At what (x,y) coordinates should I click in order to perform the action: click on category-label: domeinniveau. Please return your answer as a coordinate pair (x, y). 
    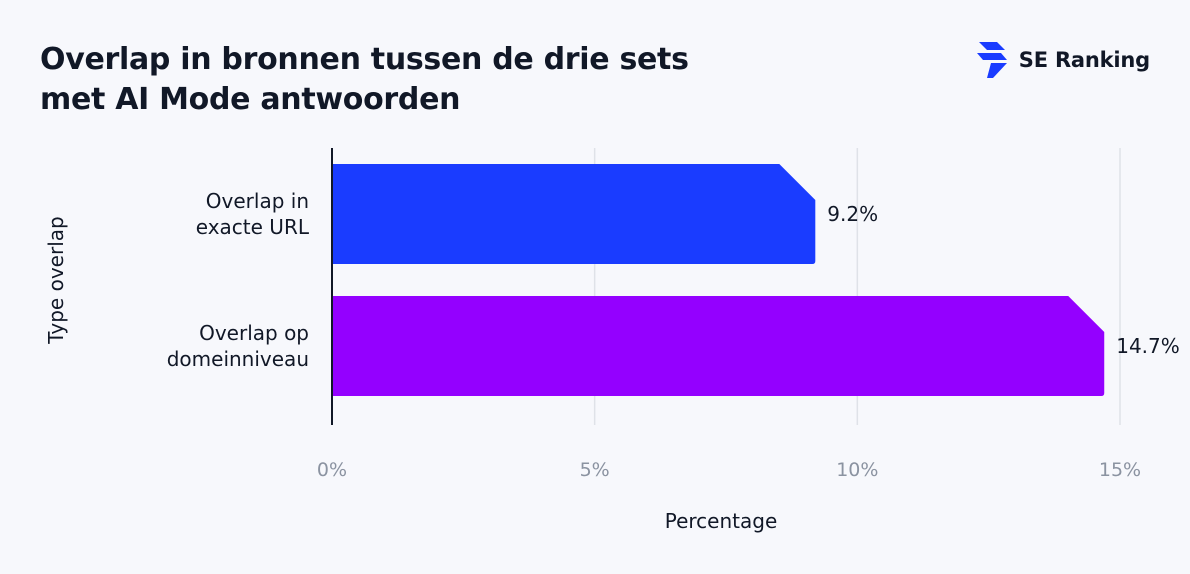
    Looking at the image, I should click on (238, 359).